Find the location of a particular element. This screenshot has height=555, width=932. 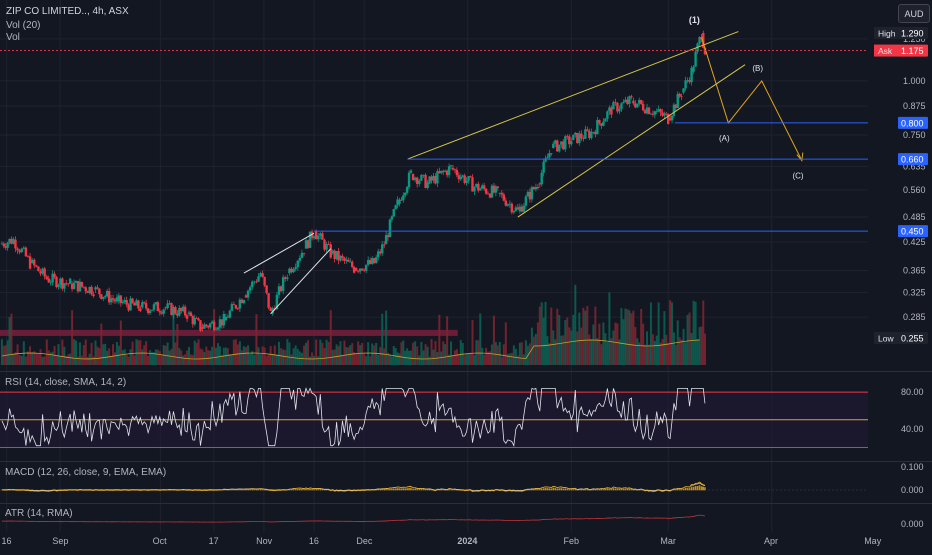

symbol-legend: ZIP CO LIMITED.., 4h, ASX is located at coordinates (67, 11).